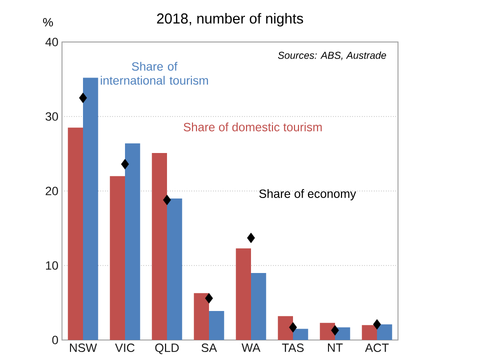 This screenshot has height=362, width=500. Describe the element at coordinates (52, 116) in the screenshot. I see `y-tick-label: 30` at that location.